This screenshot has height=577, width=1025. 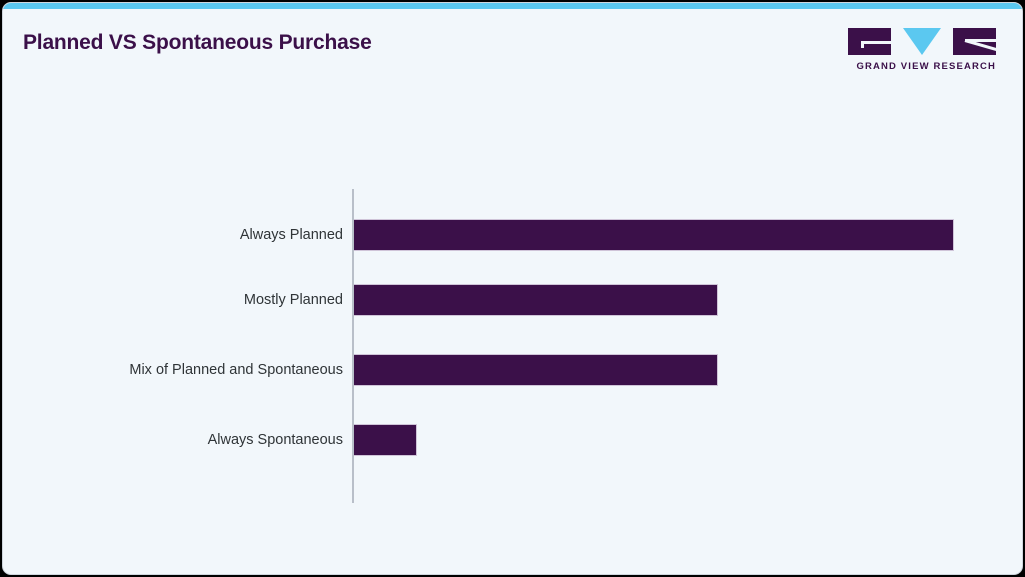 I want to click on bar-category-label: Mix of Planned and Spontaneous, so click(x=236, y=370).